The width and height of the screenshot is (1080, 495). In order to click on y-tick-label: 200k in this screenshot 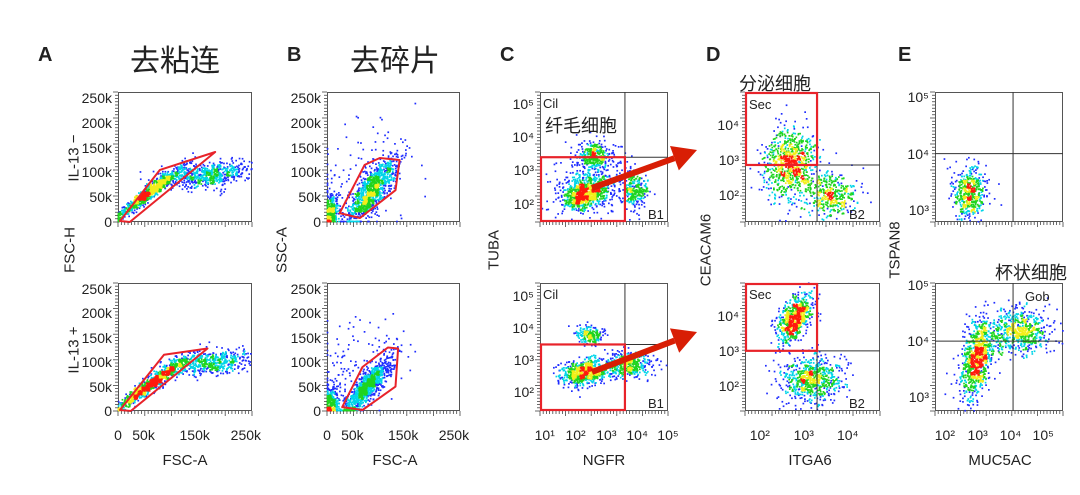, I will do `click(96, 313)`.